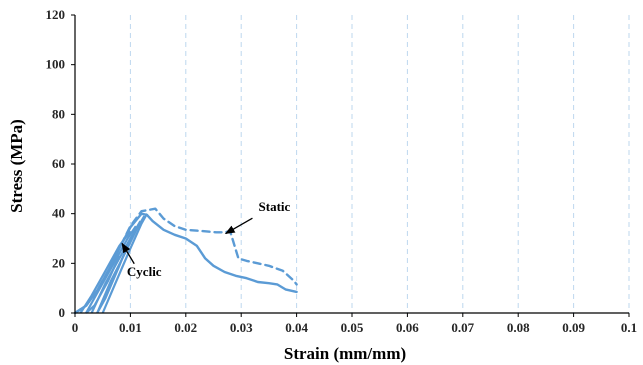 This screenshot has width=643, height=365. I want to click on x-tick-label: 0.08, so click(518, 327).